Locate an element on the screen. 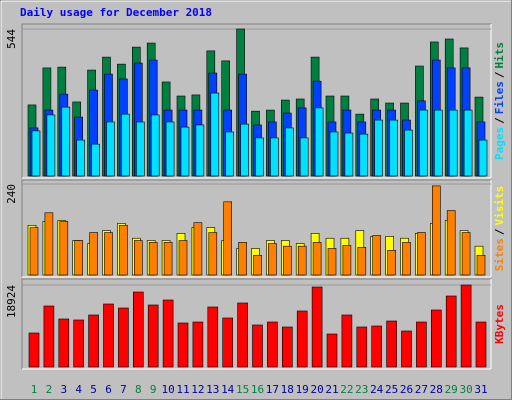  x-tick-label: 26 is located at coordinates (406, 389).